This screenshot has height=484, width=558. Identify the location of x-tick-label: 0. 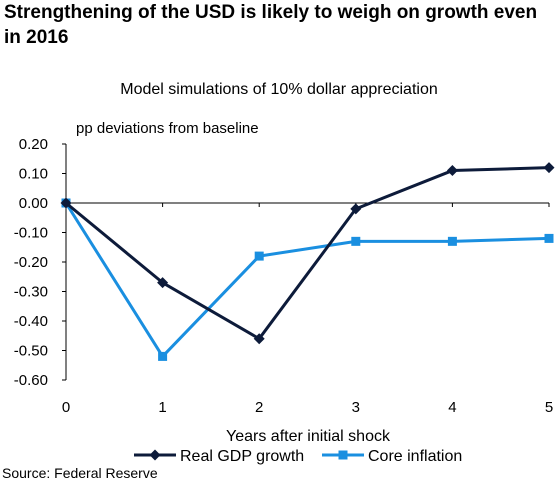
(66, 407).